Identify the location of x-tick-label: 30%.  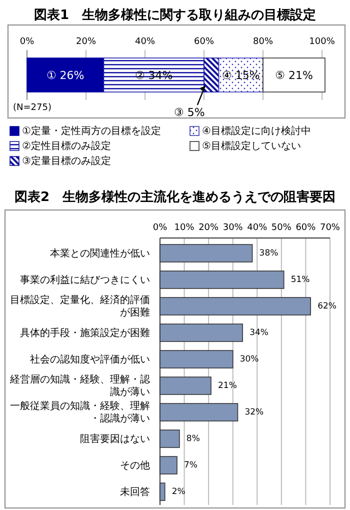
(233, 228).